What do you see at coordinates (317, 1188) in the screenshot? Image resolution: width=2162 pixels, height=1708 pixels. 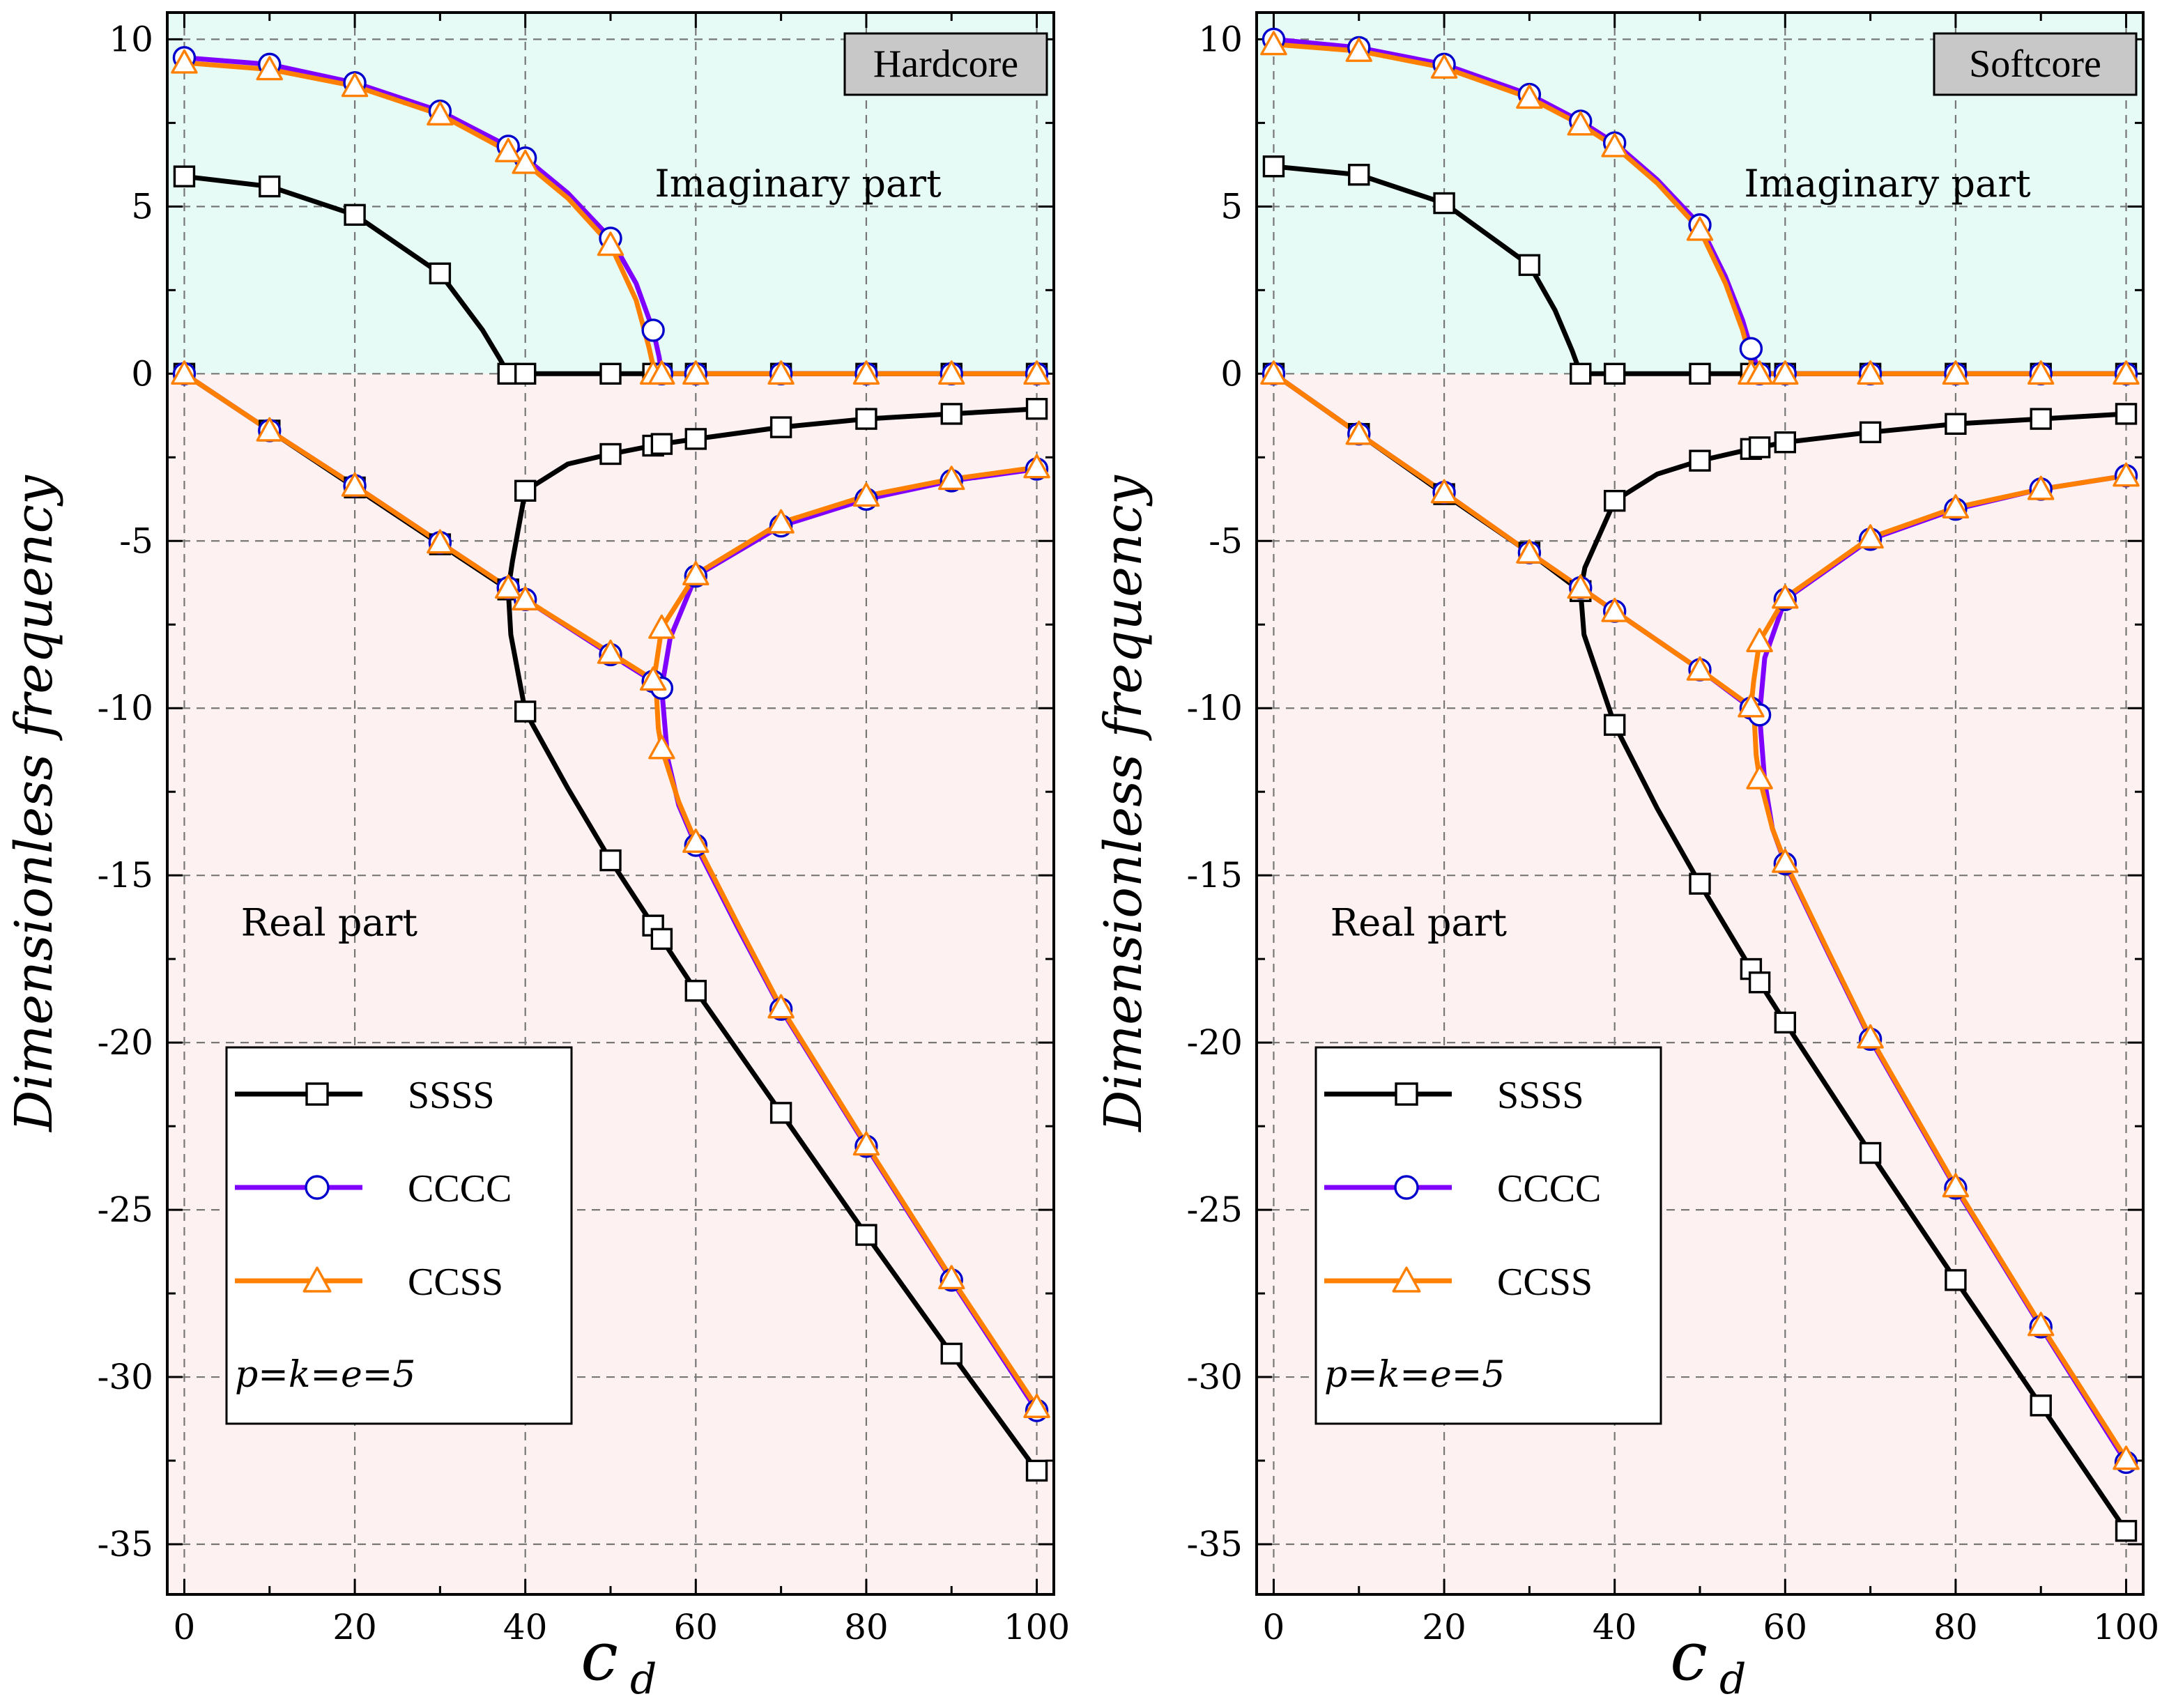 I see `legend-marker-cccc` at bounding box center [317, 1188].